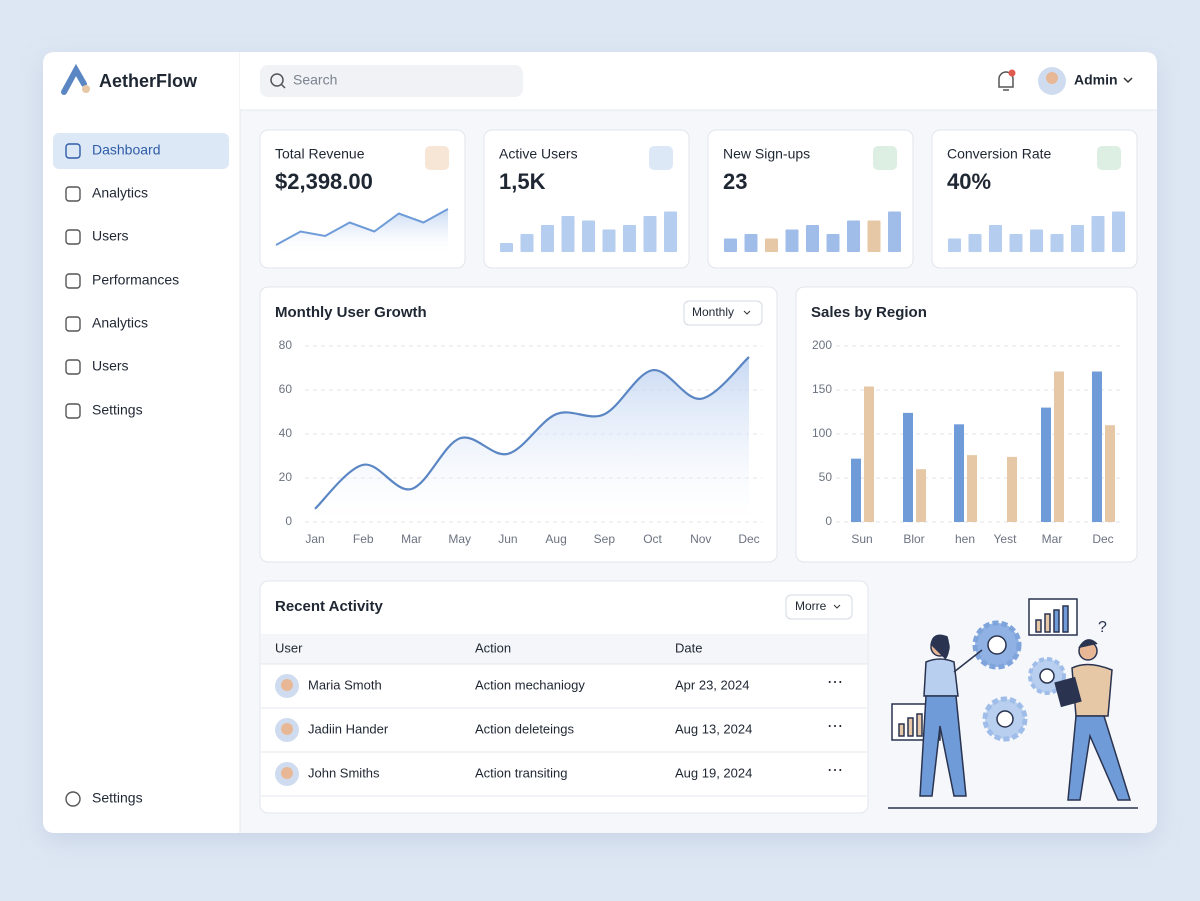  Describe the element at coordinates (351, 312) in the screenshot. I see `chart-title: Monthly User Growth` at that location.